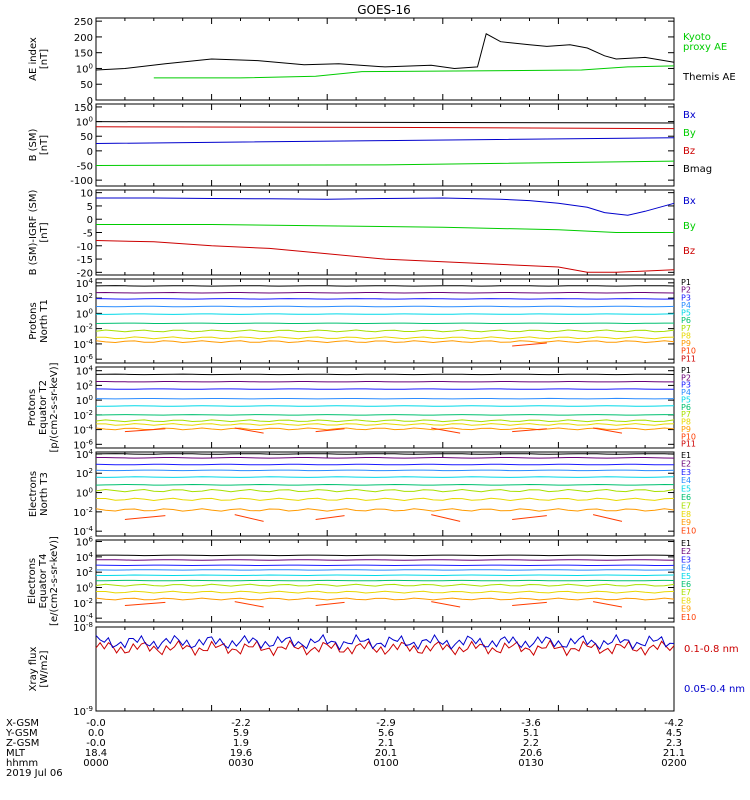  What do you see at coordinates (686, 576) in the screenshot?
I see `channel-label: E5` at bounding box center [686, 576].